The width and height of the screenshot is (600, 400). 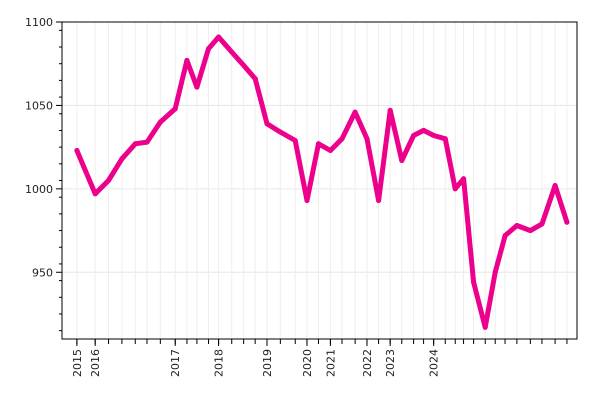 I want to click on x-tick-label: 2020, so click(x=307, y=363).